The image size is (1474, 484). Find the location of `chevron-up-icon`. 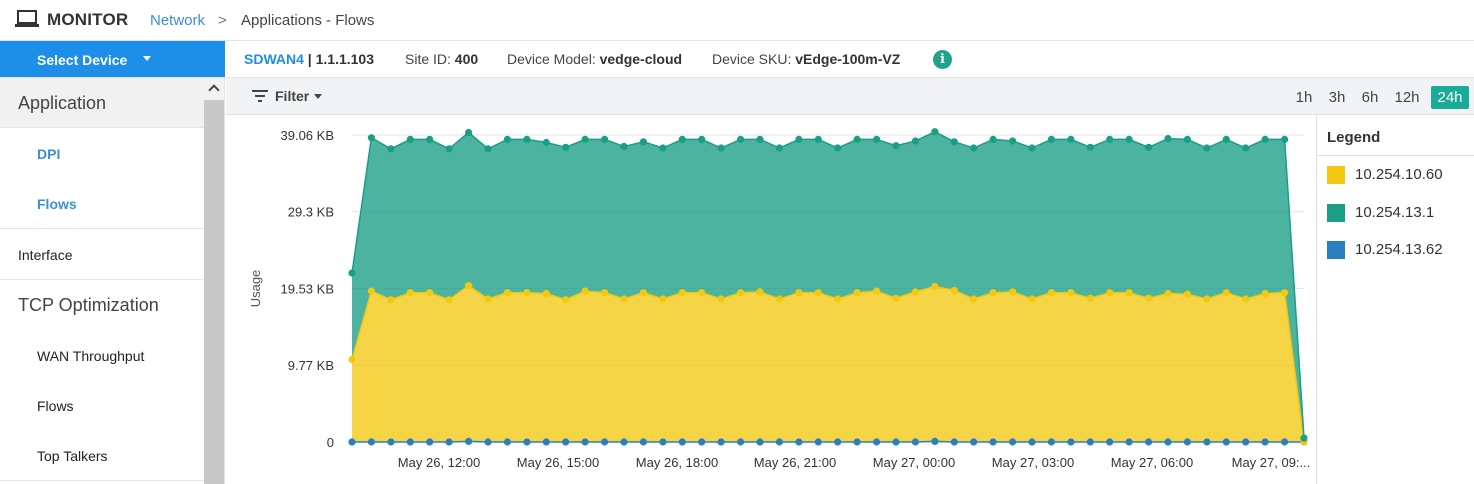

chevron-up-icon is located at coordinates (214, 90).